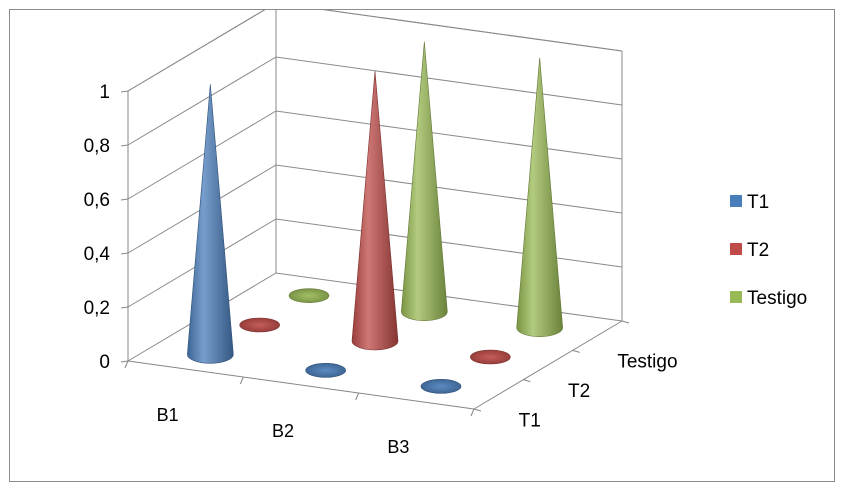 Image resolution: width=844 pixels, height=491 pixels. Describe the element at coordinates (301, 385) in the screenshot. I see `x-axis-line` at that location.